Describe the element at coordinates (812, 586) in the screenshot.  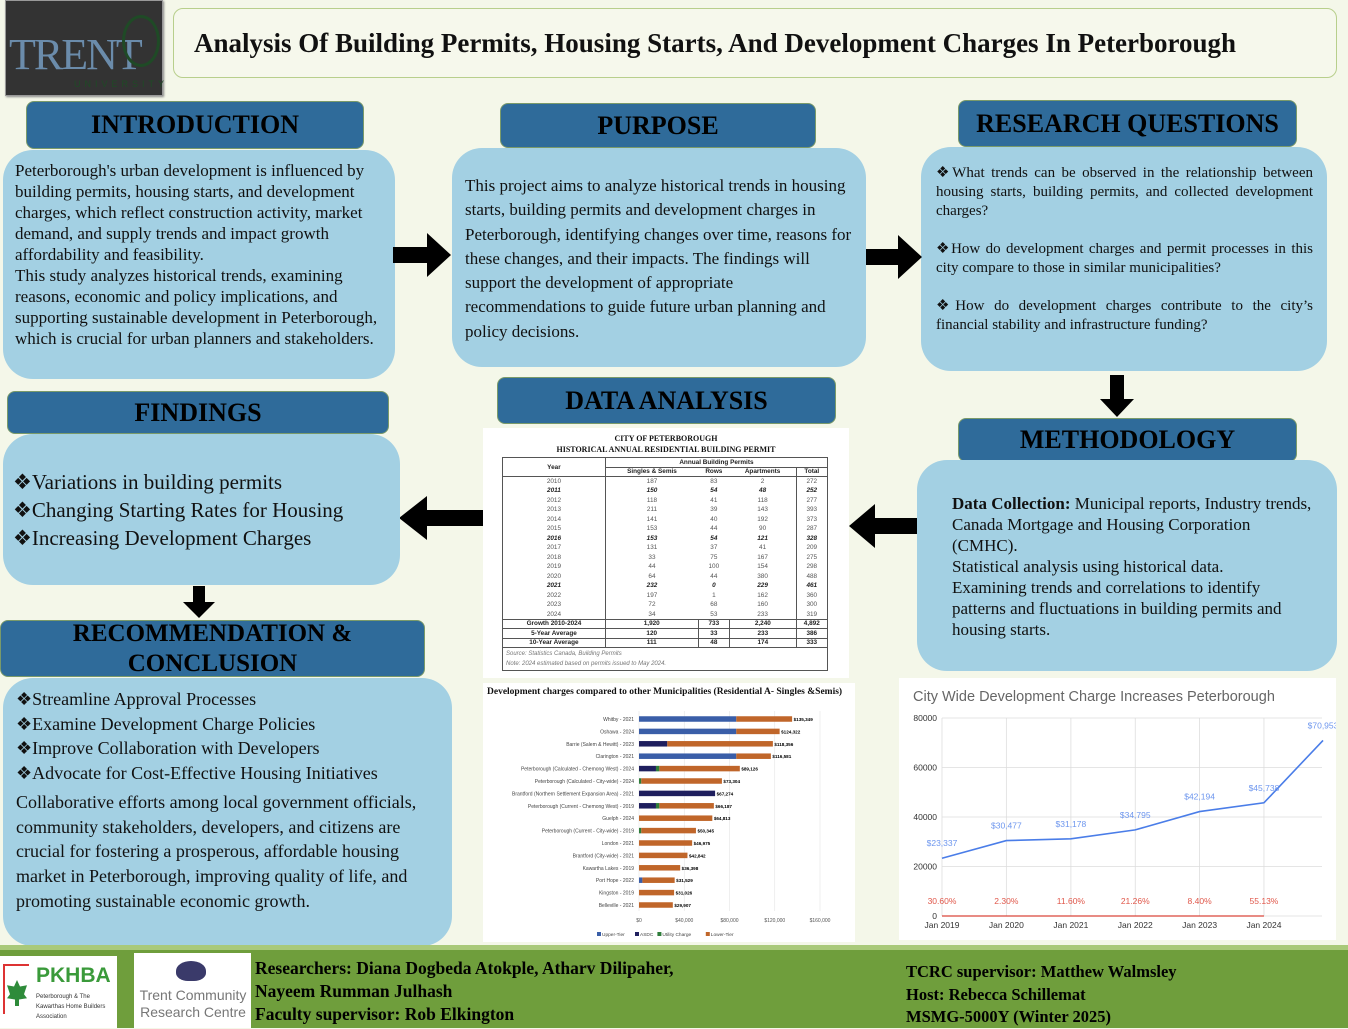
I see `table-cell: 461` at that location.